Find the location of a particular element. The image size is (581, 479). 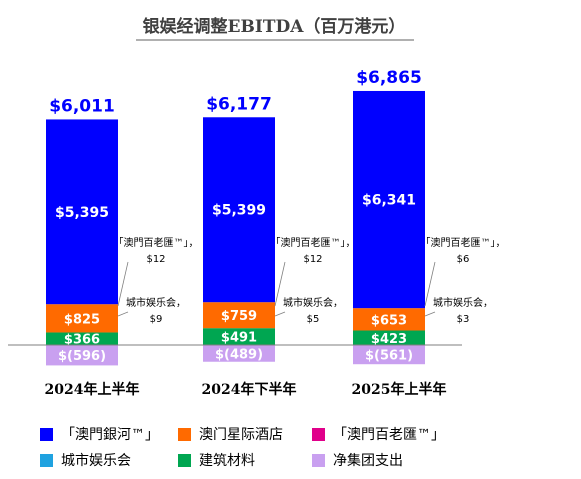

data-label-construction: $491 is located at coordinates (239, 338).